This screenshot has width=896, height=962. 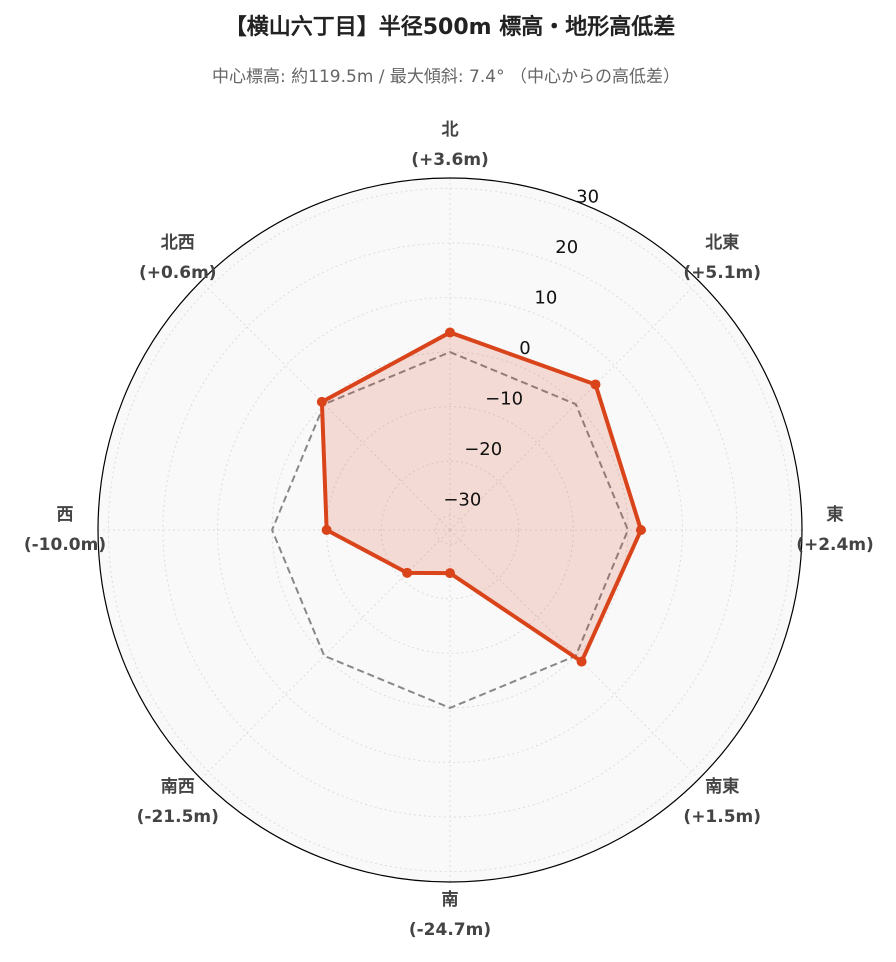 What do you see at coordinates (722, 242) in the screenshot?
I see `category-label: 北東` at bounding box center [722, 242].